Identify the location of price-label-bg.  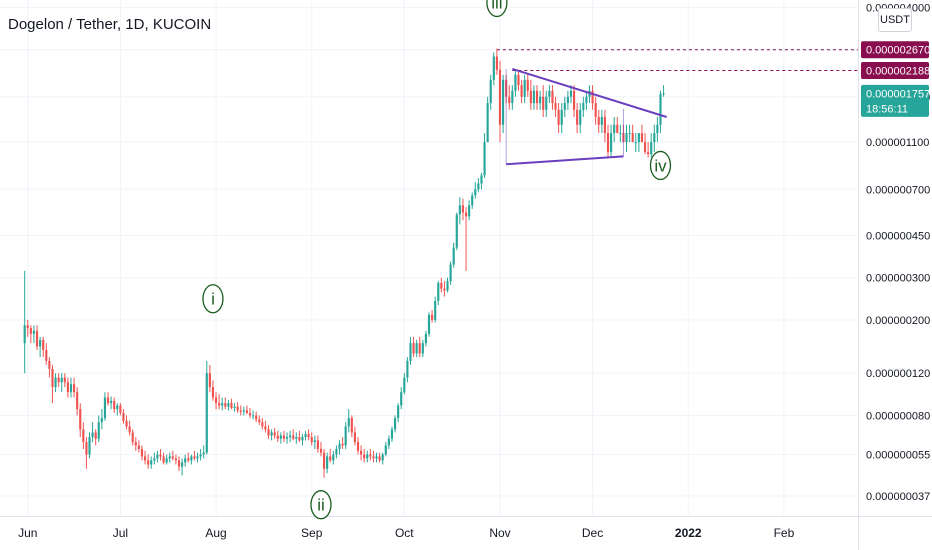
(895, 70).